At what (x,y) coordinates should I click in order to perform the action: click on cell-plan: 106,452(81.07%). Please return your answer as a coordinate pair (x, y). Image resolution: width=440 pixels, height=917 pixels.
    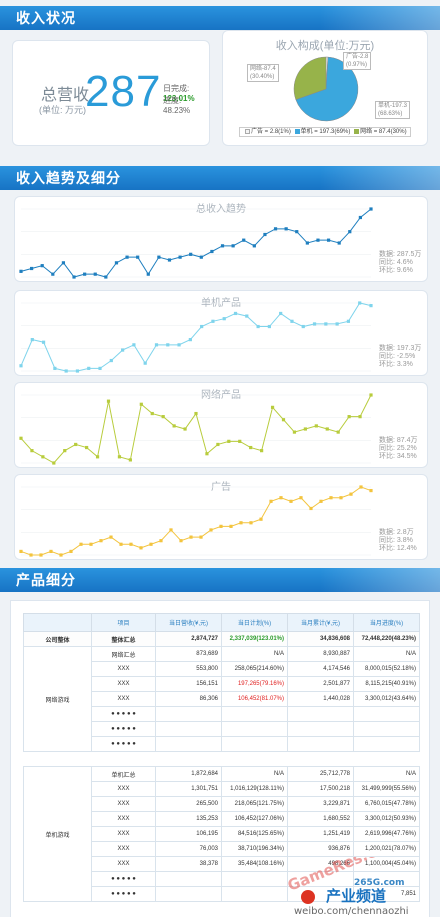
    Looking at the image, I should click on (254, 699).